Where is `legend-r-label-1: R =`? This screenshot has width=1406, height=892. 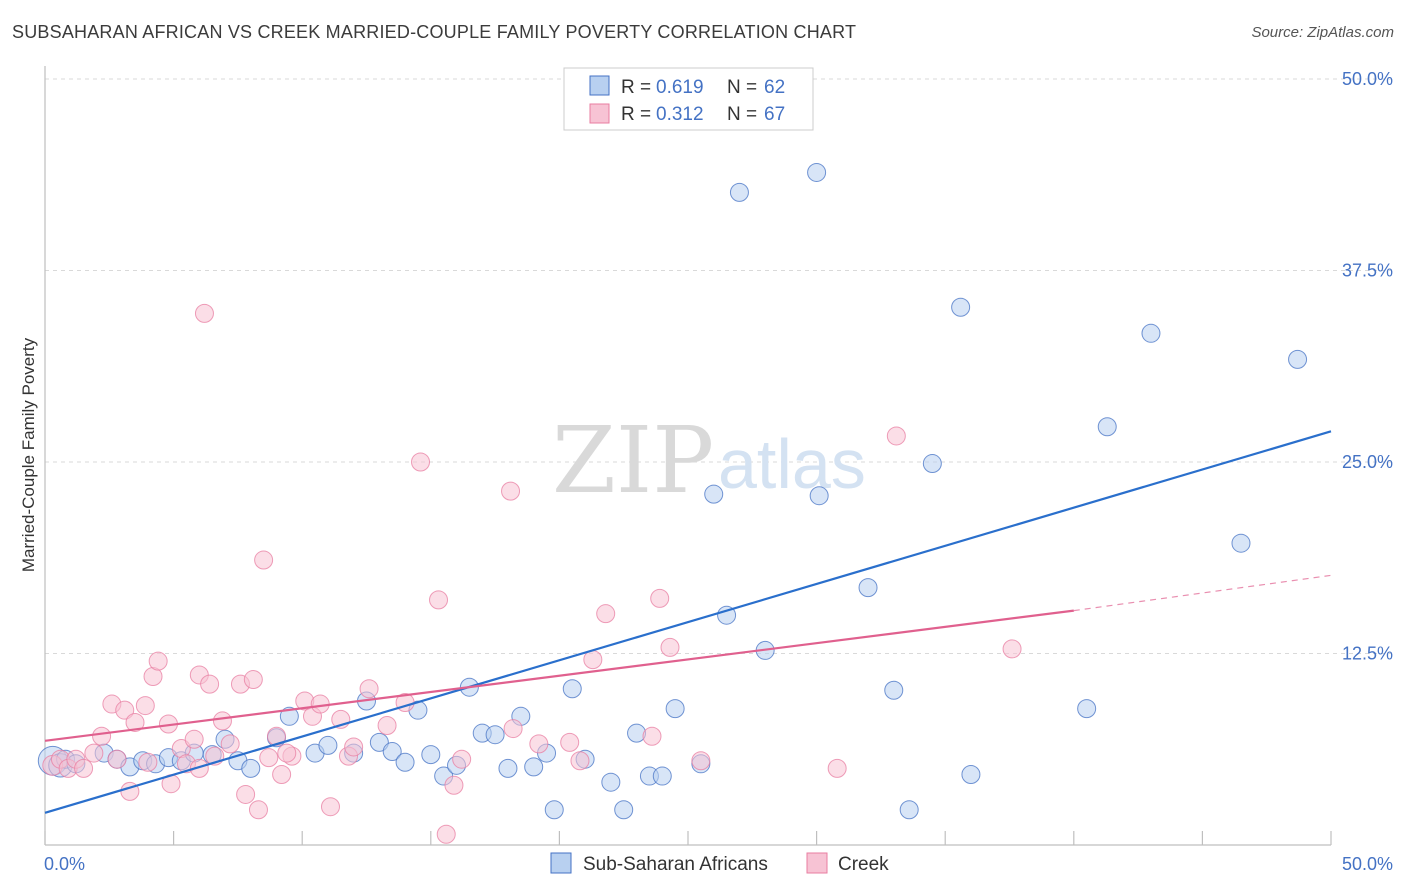
legend-r-label-1: R = is located at coordinates (636, 87).